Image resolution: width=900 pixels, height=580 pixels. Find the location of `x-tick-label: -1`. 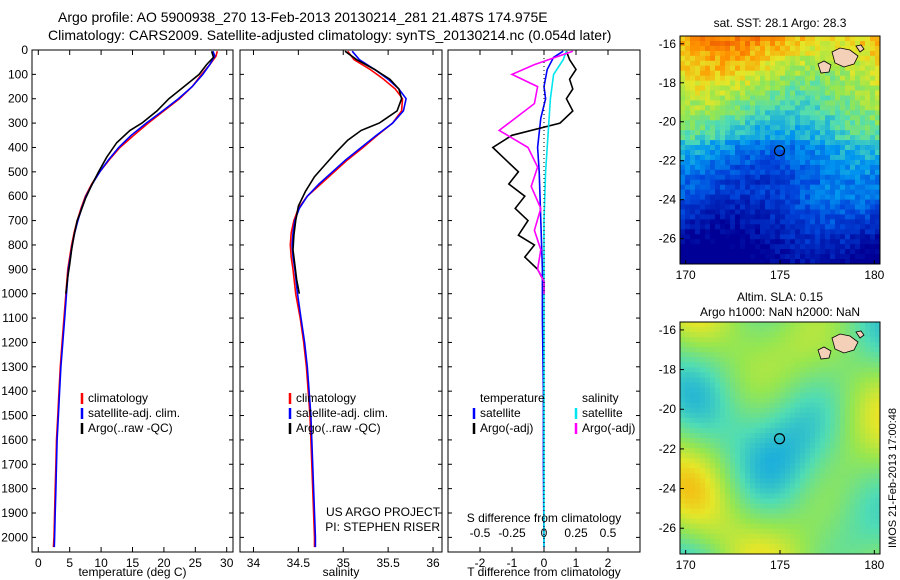

x-tick-label: -1 is located at coordinates (512, 563).